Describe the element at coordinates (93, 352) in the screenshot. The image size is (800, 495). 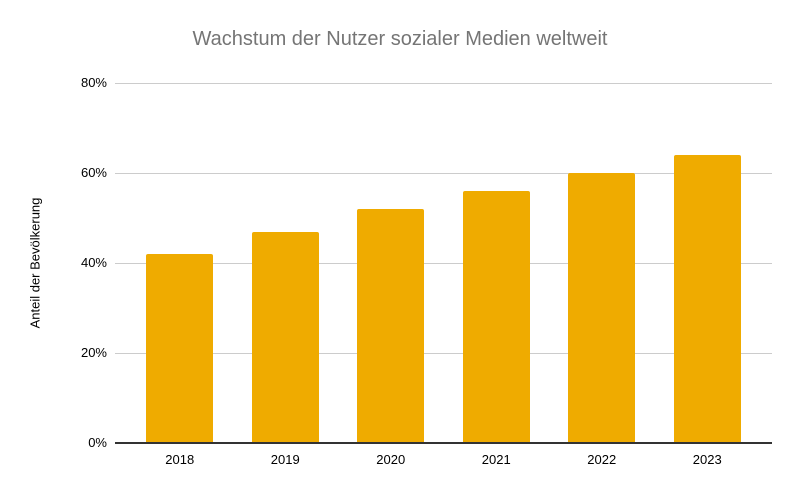
I see `y-tick-label-20: 20%` at that location.